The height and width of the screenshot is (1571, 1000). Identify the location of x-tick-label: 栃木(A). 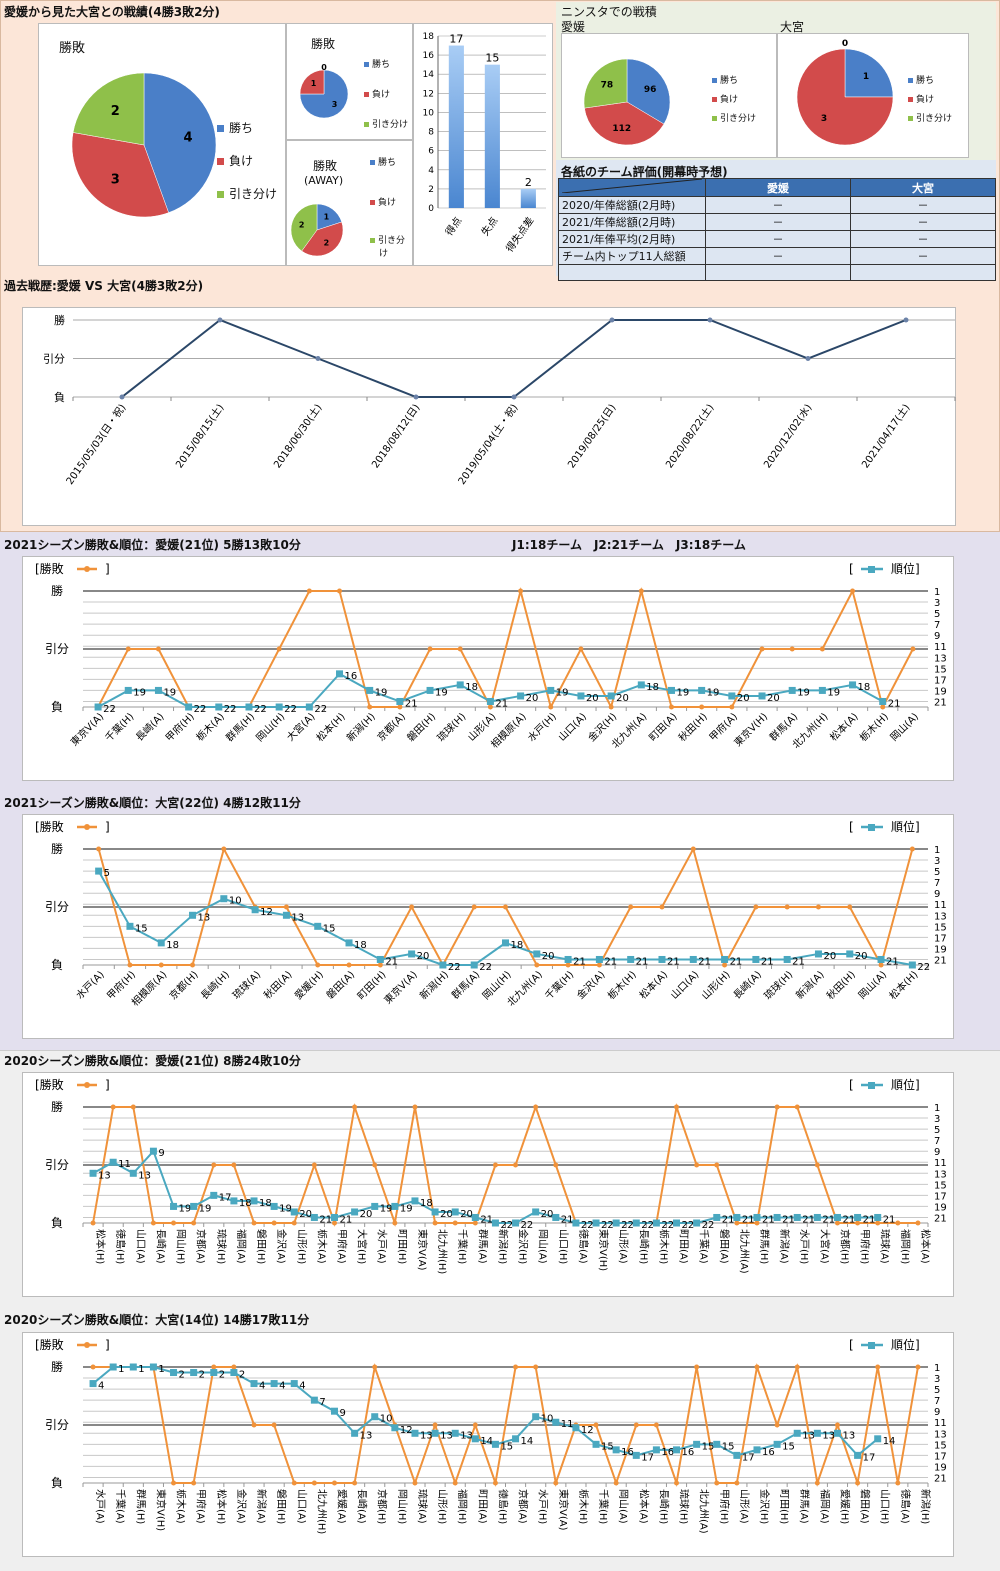
(321, 1246).